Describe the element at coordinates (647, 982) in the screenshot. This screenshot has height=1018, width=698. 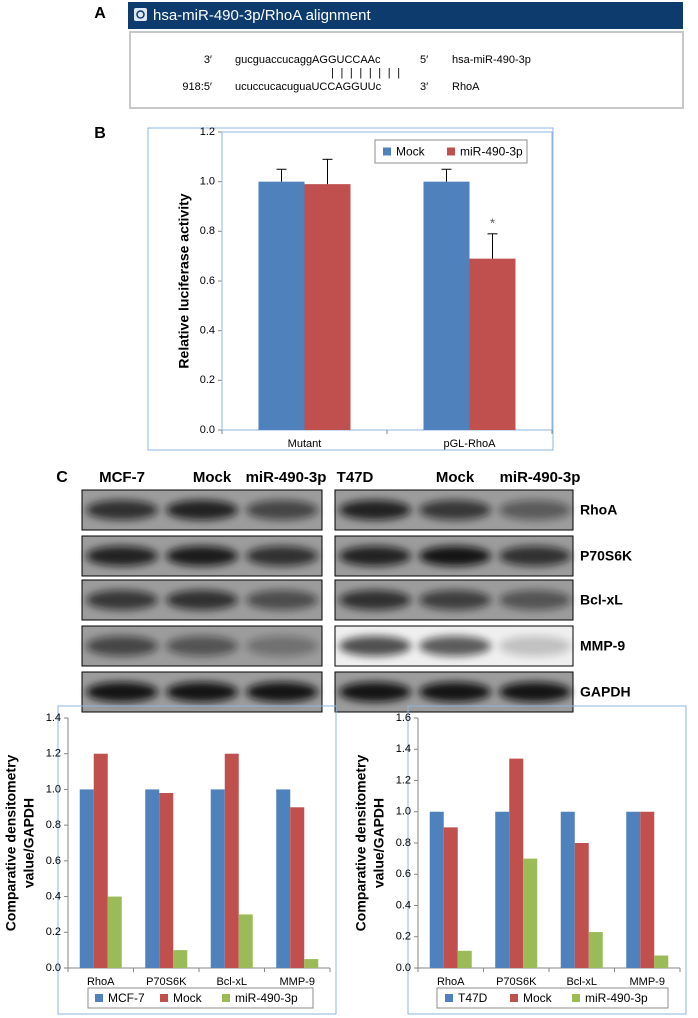
I see `x-tick-label: MMP-9` at that location.